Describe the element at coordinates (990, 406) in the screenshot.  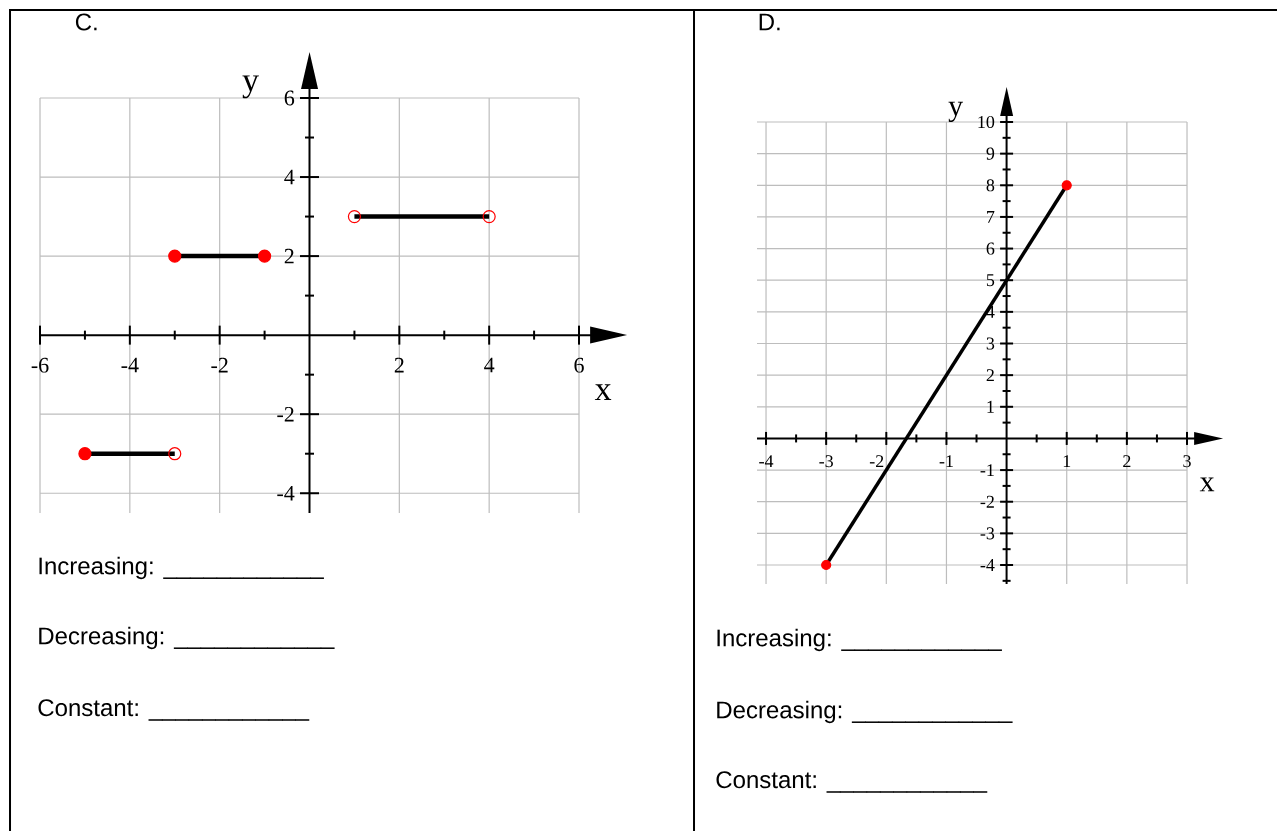
I see `y-tick-label: 1` at that location.